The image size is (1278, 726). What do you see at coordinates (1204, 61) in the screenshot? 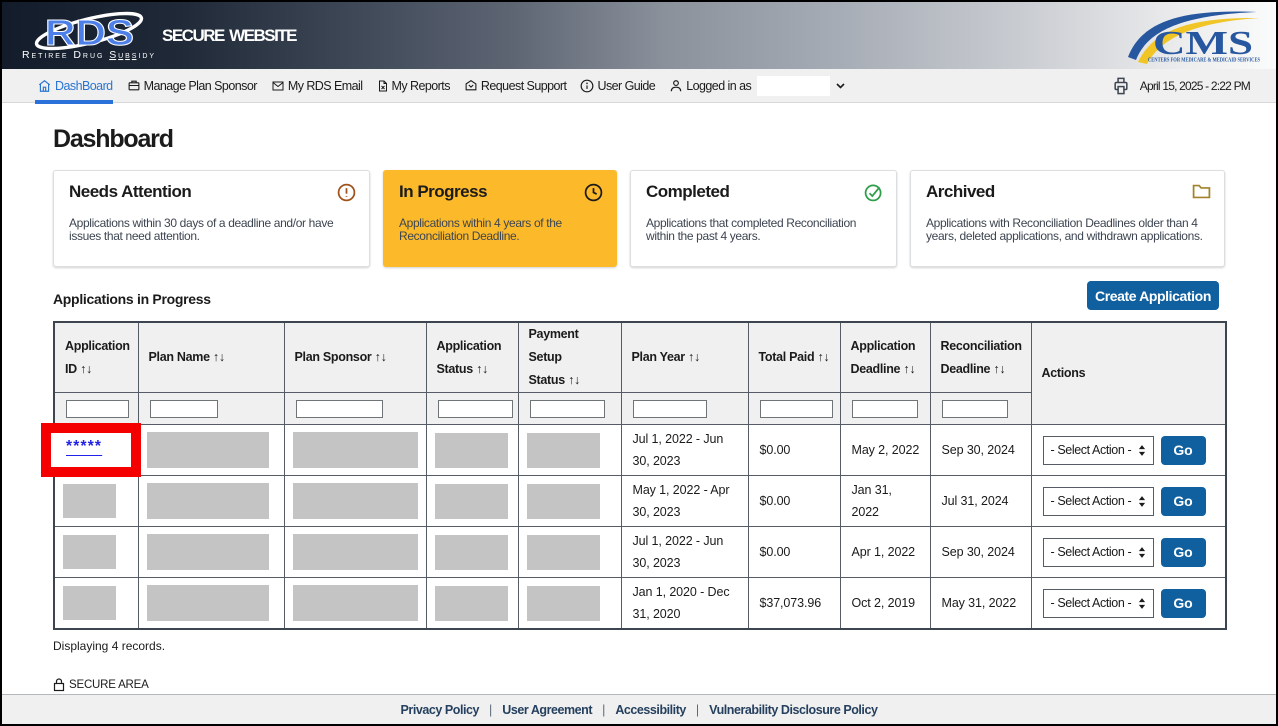
I see `svg-text:CENTERS FOR MEDICARE & MEDICAI: CENTERS FOR MEDICARE & MEDICAID SERVICES` at bounding box center [1204, 61].